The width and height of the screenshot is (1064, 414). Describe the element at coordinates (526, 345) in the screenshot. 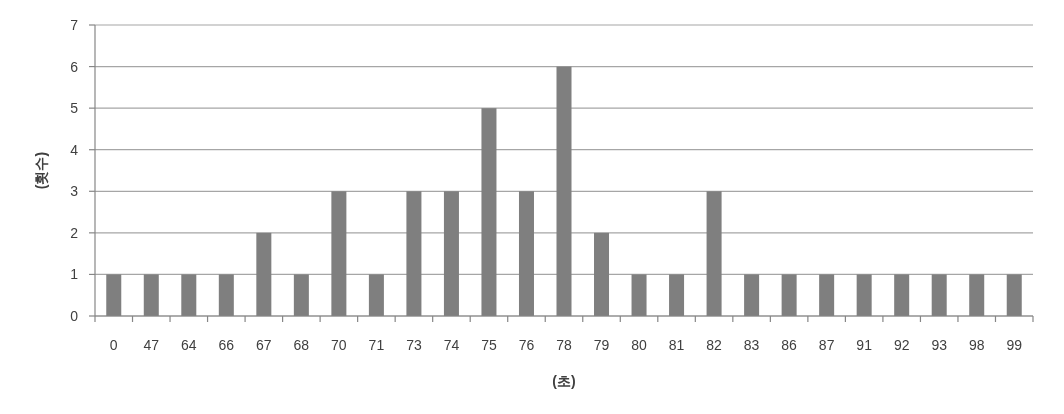

I see `x-tick-label: 76` at that location.